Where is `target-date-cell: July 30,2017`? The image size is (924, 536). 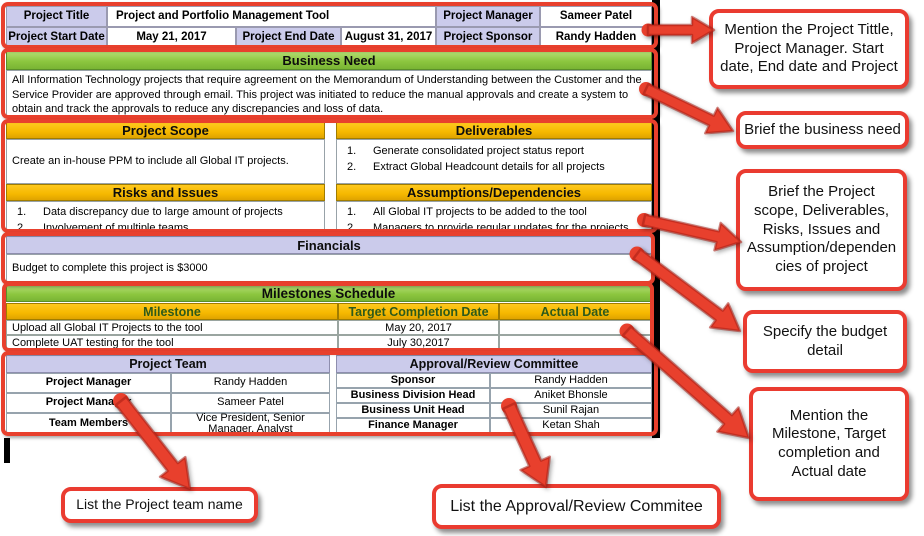
target-date-cell: July 30,2017 is located at coordinates (418, 342).